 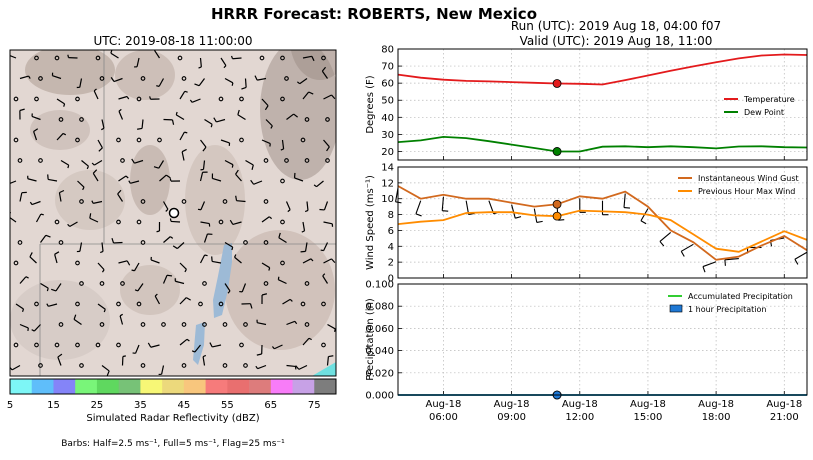 I want to click on location-marker, so click(x=174, y=213).